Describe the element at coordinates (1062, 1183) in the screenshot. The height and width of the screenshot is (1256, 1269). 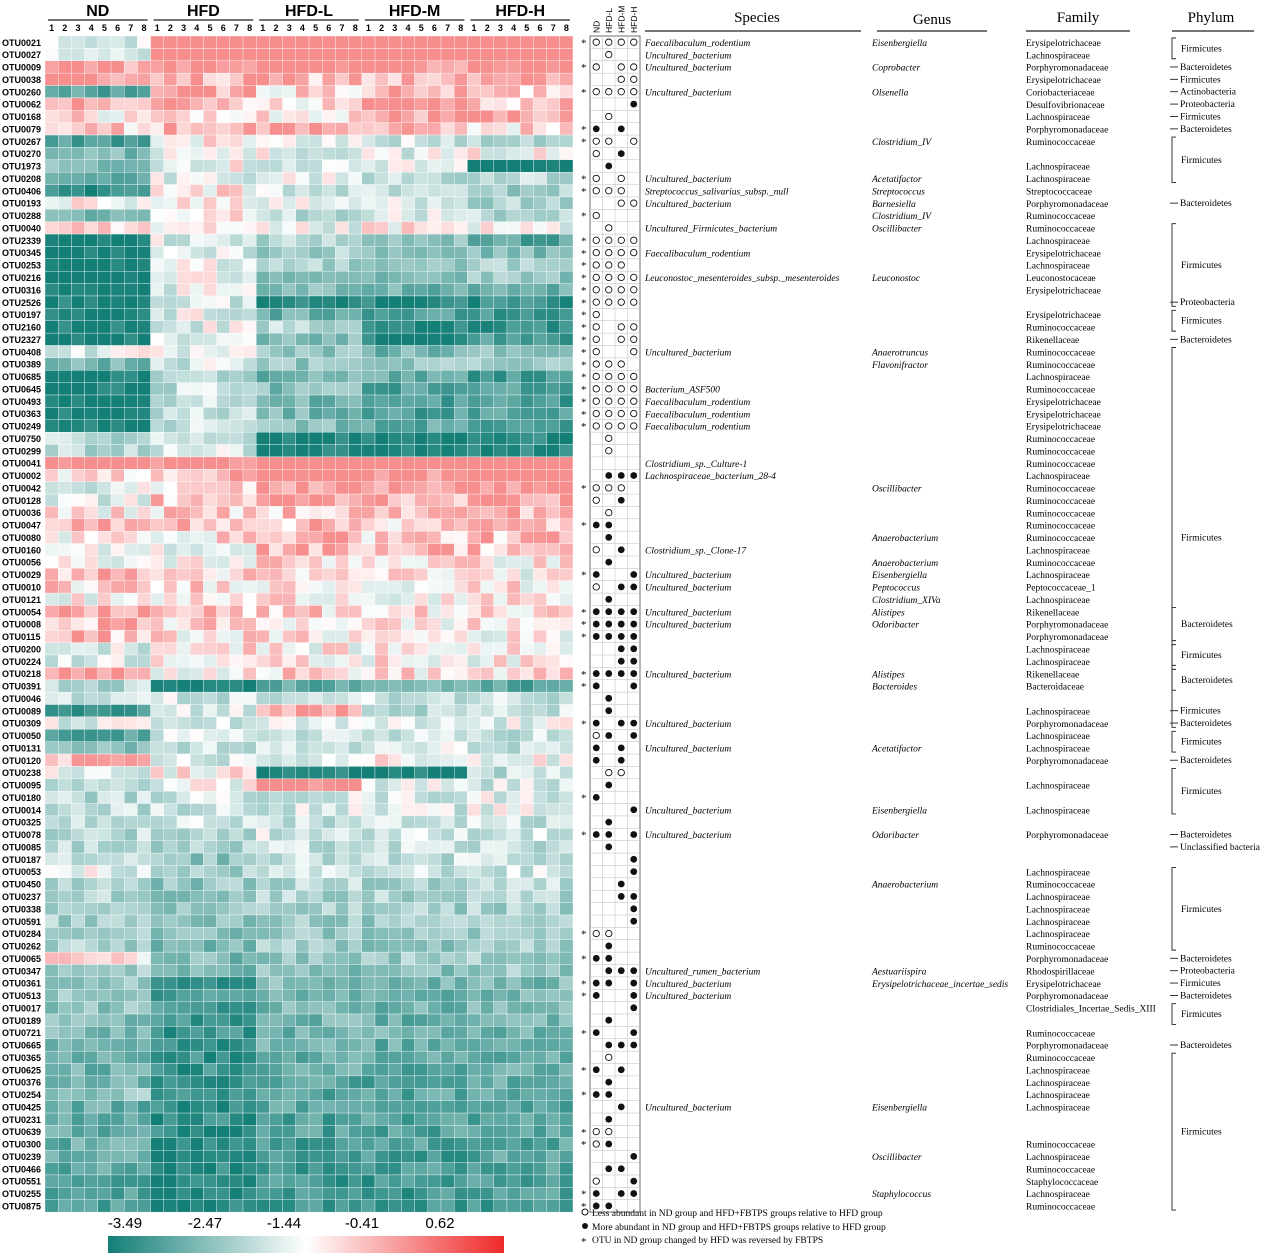
I see `family-label: Staphylococcaceae` at that location.